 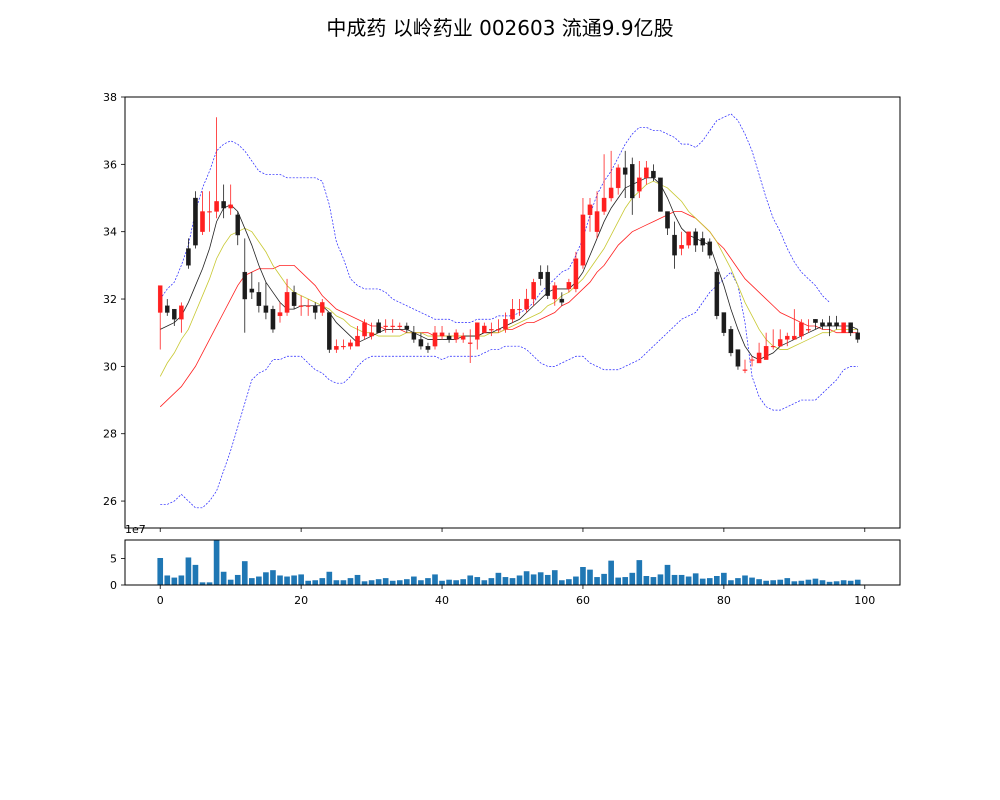 I want to click on x-tick-label: 40, so click(x=442, y=600).